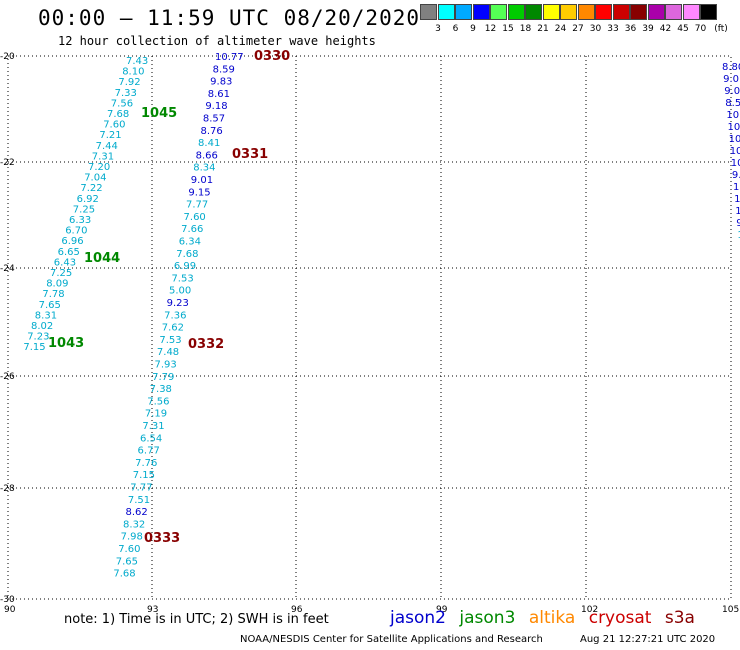  Describe the element at coordinates (204, 168) in the screenshot. I see `swh-value: 8.34` at that location.